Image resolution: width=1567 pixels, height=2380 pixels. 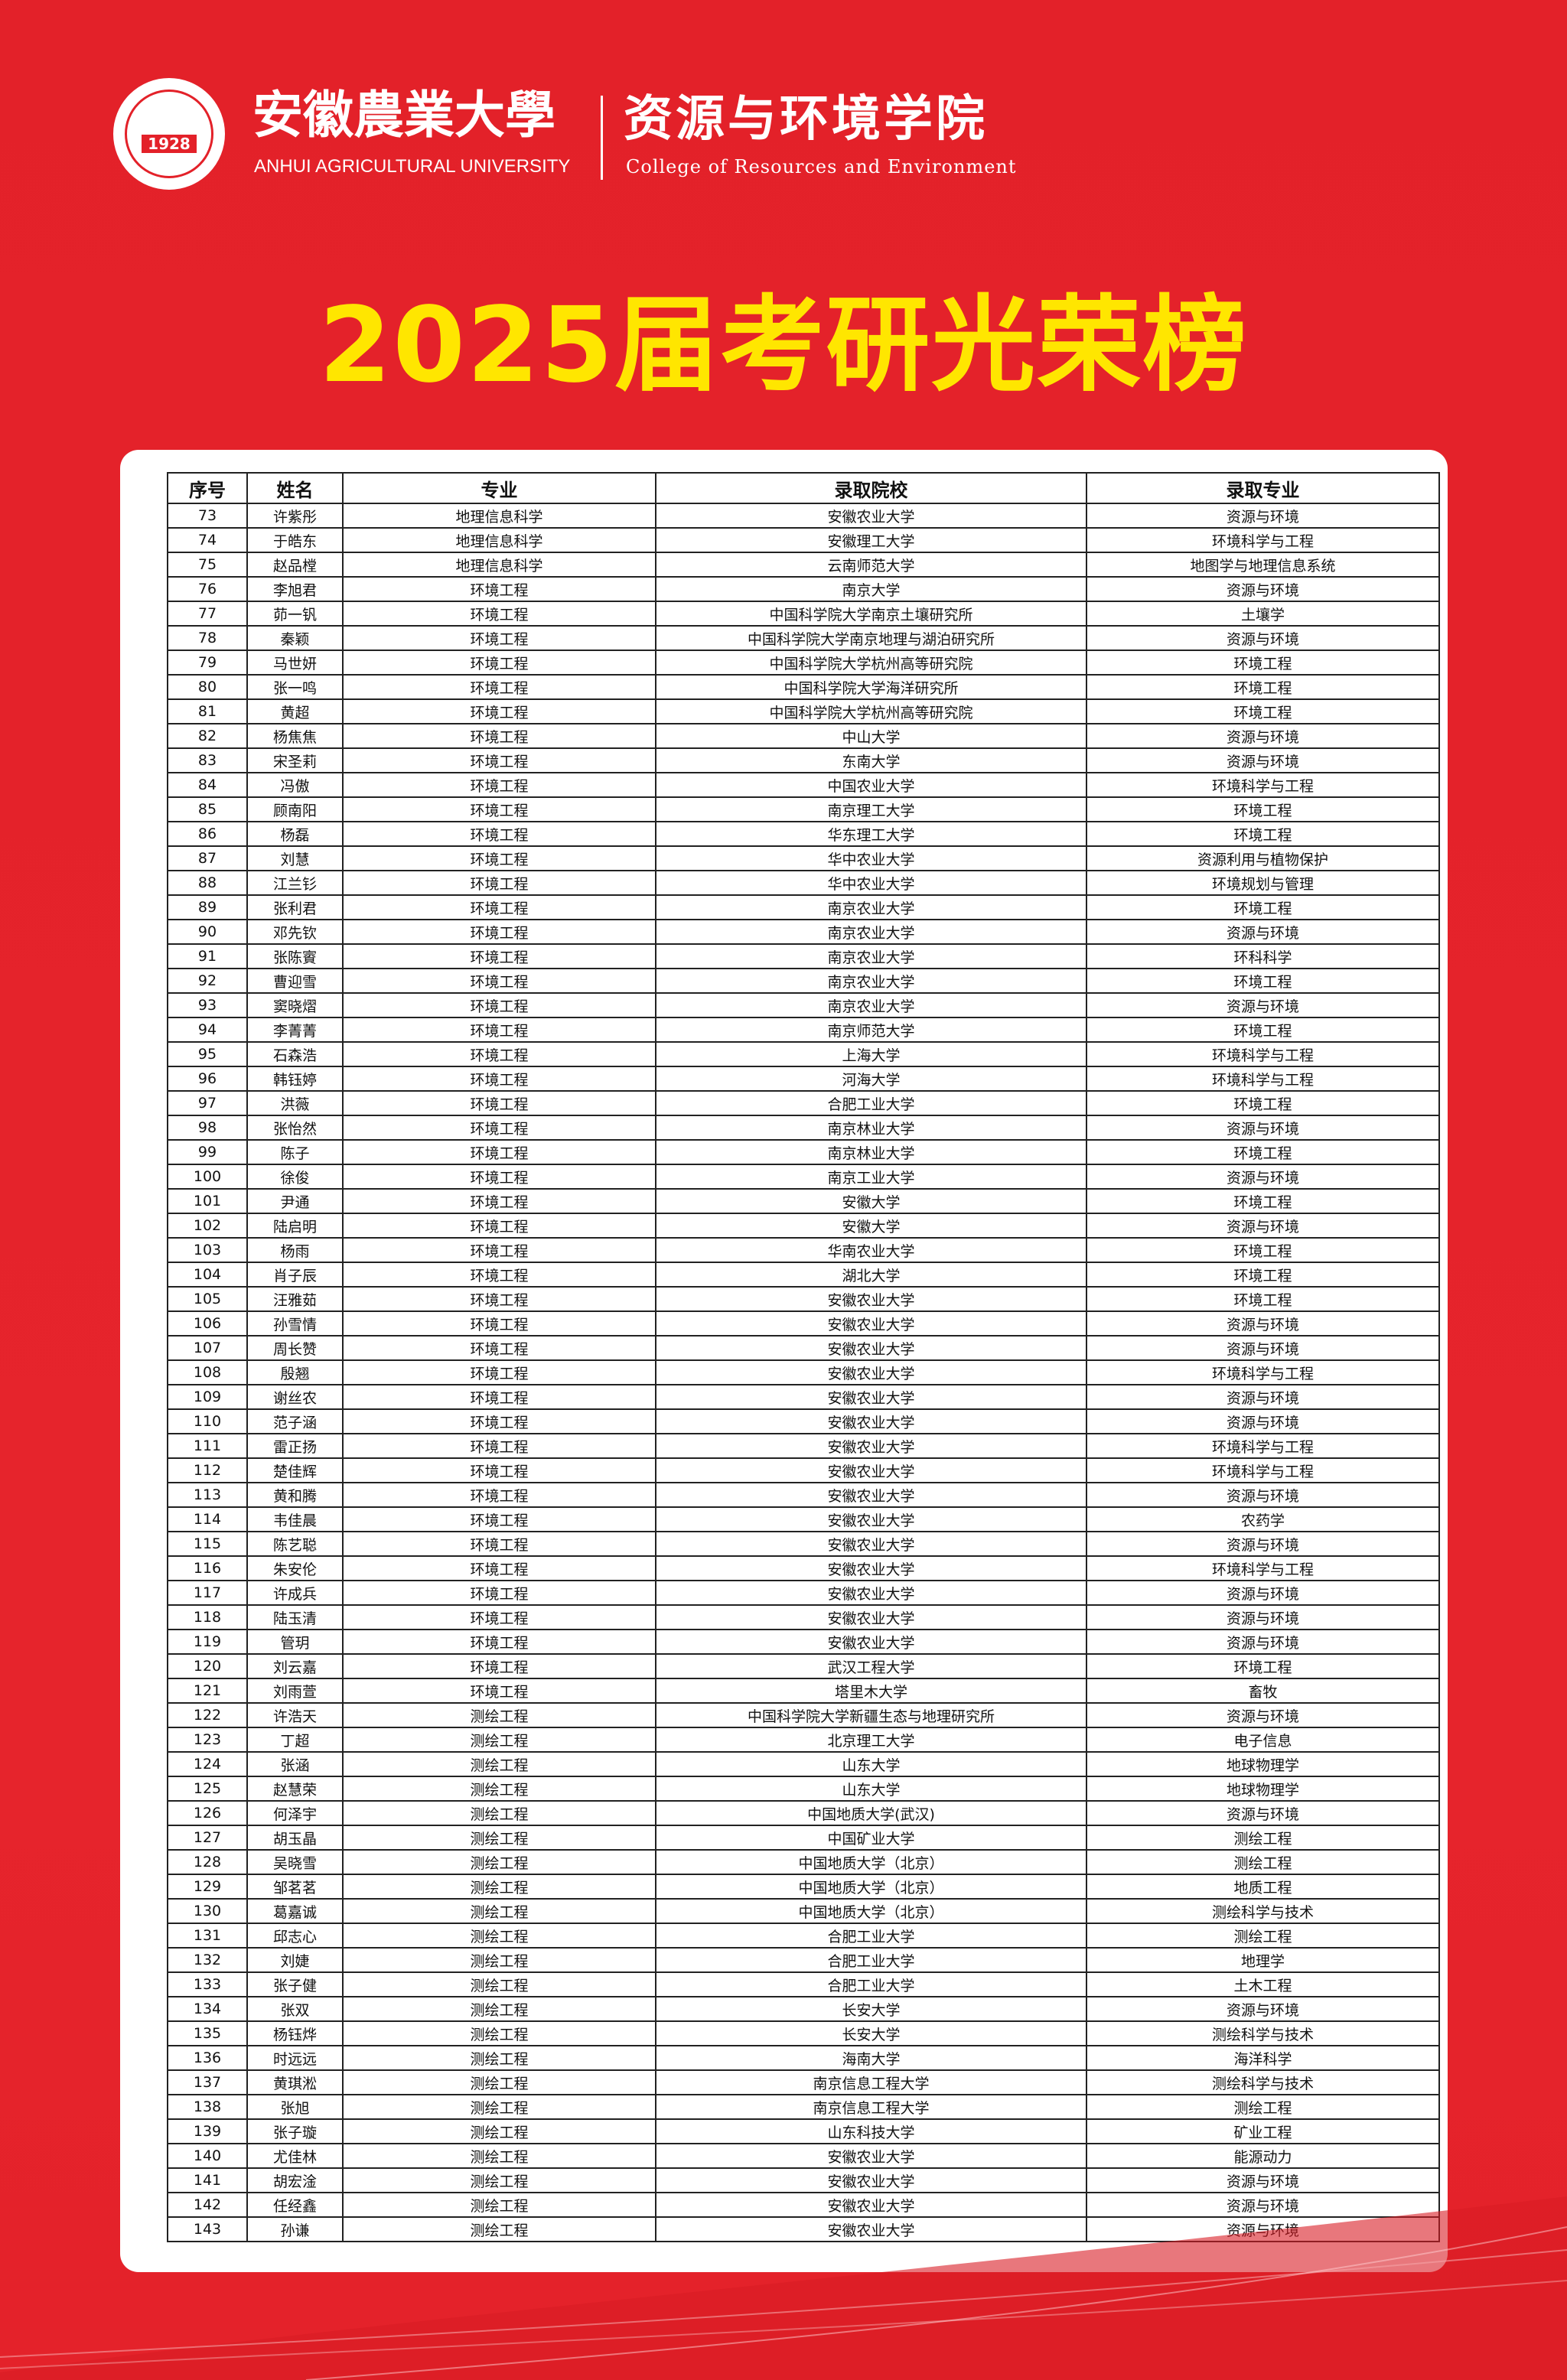 What do you see at coordinates (1263, 2082) in the screenshot?
I see `cell-admitted-major: 测绘科学与技术` at bounding box center [1263, 2082].